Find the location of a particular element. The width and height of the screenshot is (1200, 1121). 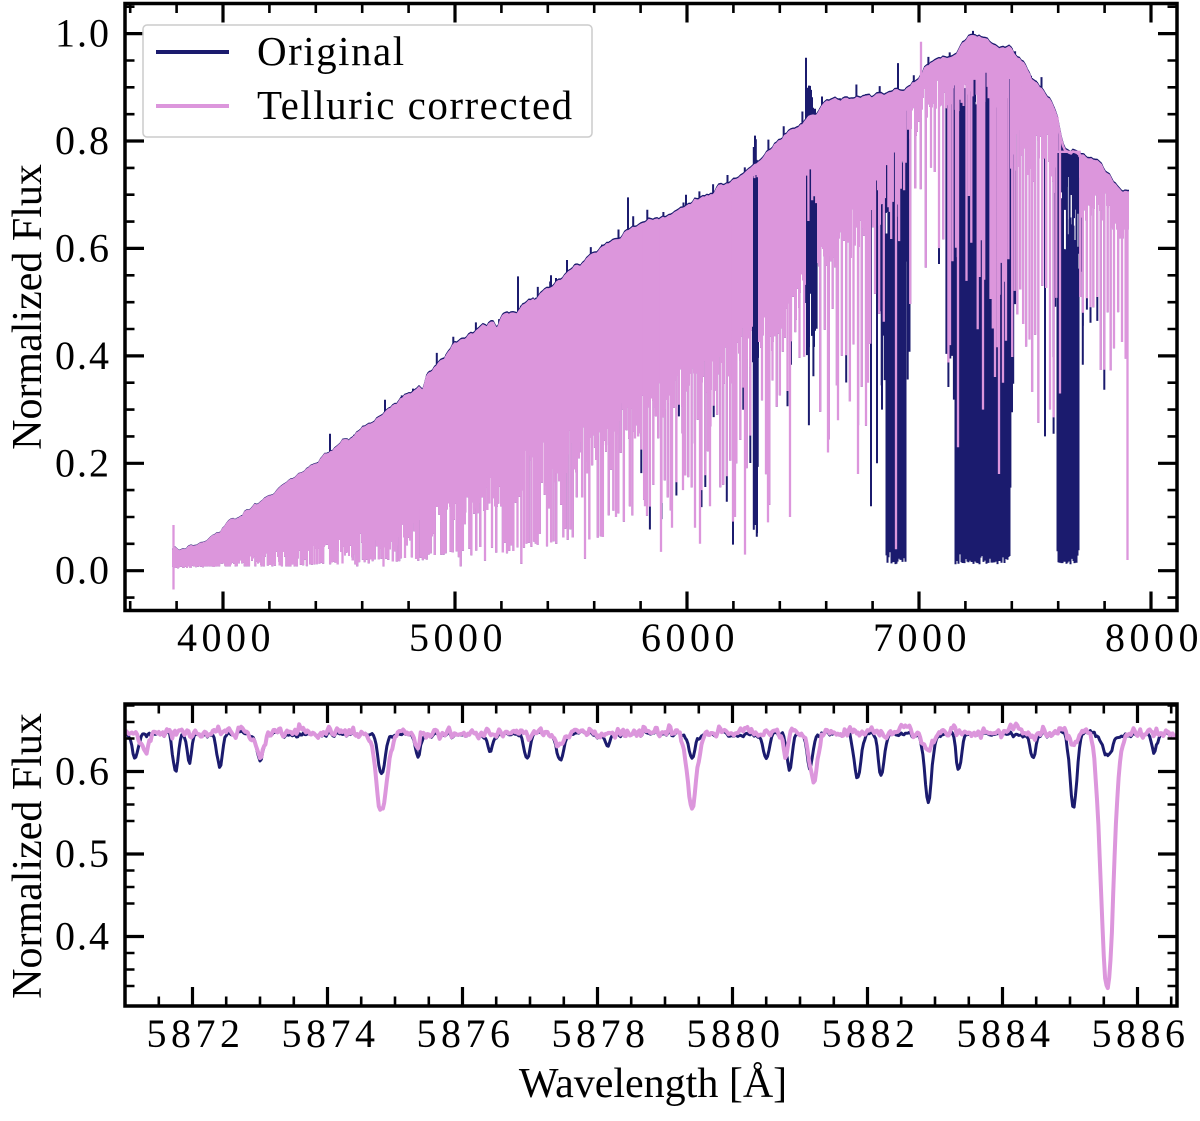

svg-text: 0.2 is located at coordinates (83, 462).